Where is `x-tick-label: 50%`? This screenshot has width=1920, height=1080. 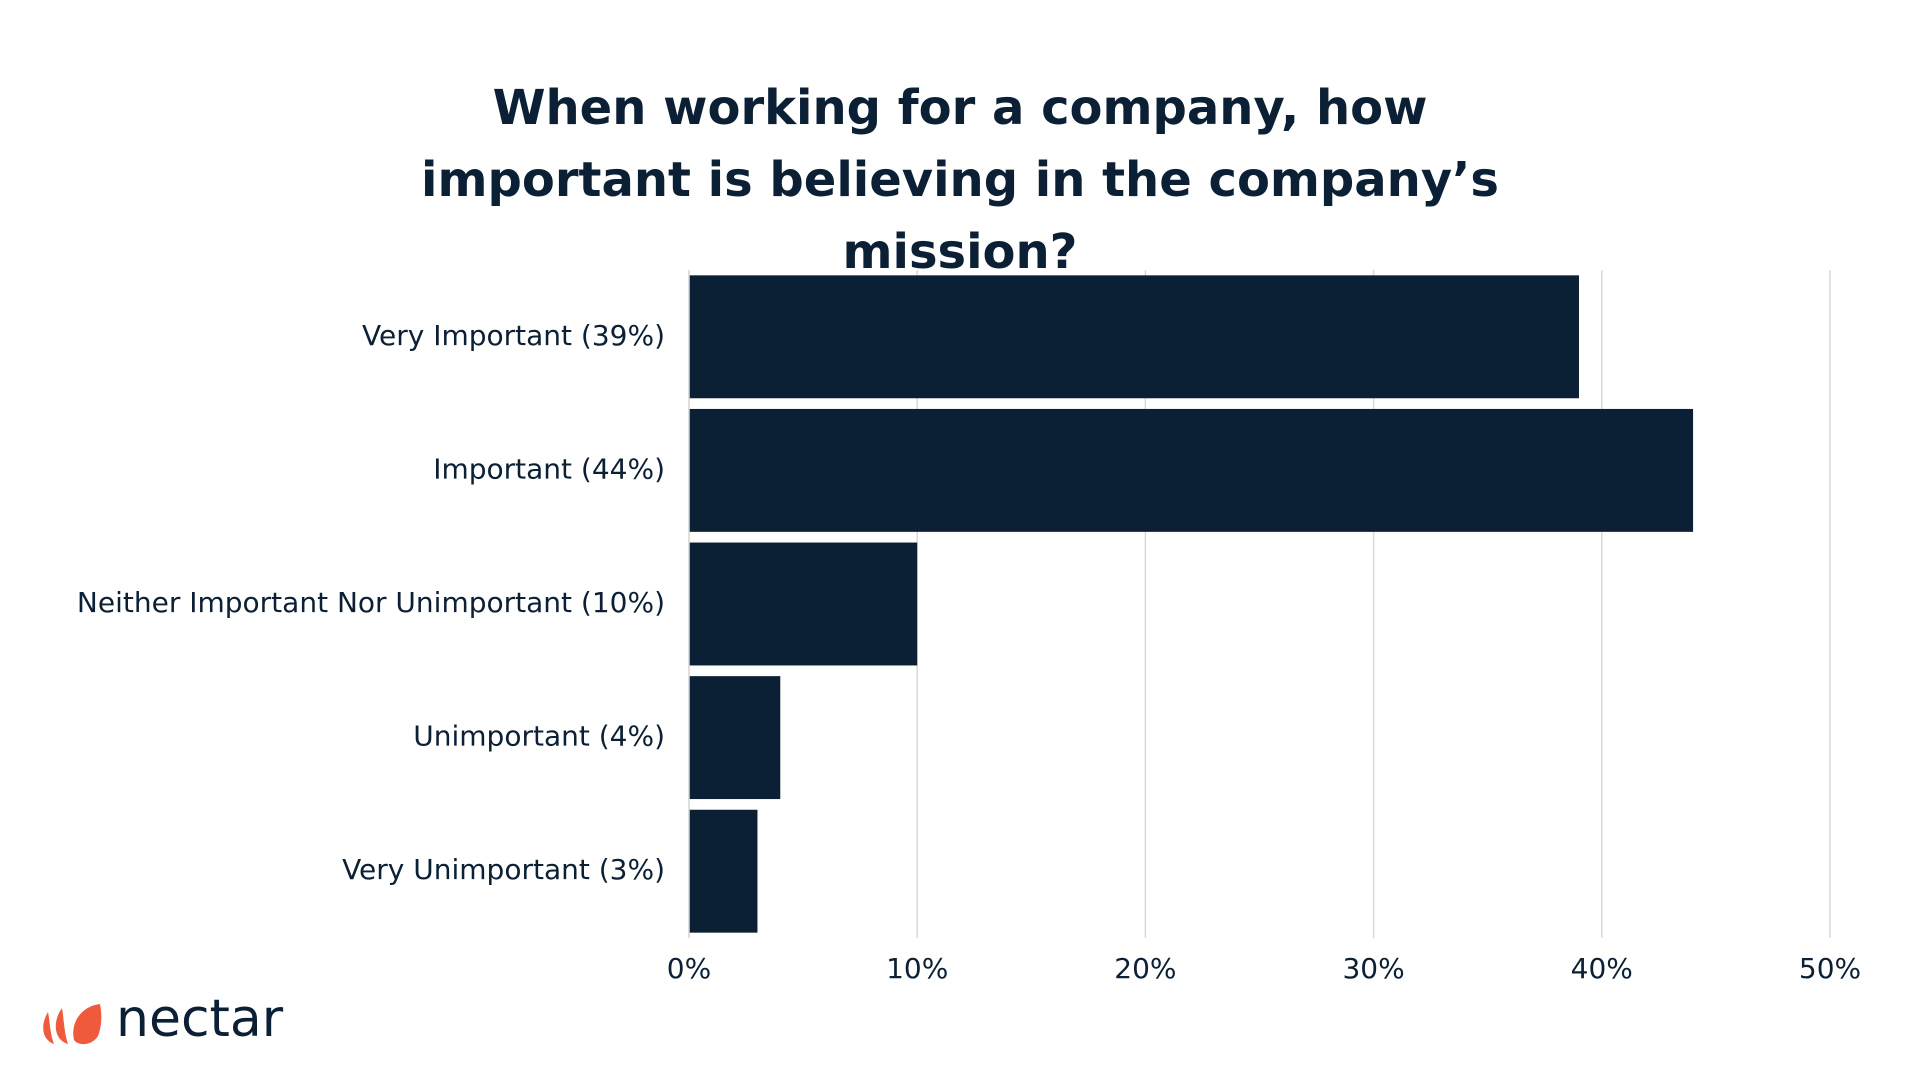
x-tick-label: 50% is located at coordinates (1830, 968).